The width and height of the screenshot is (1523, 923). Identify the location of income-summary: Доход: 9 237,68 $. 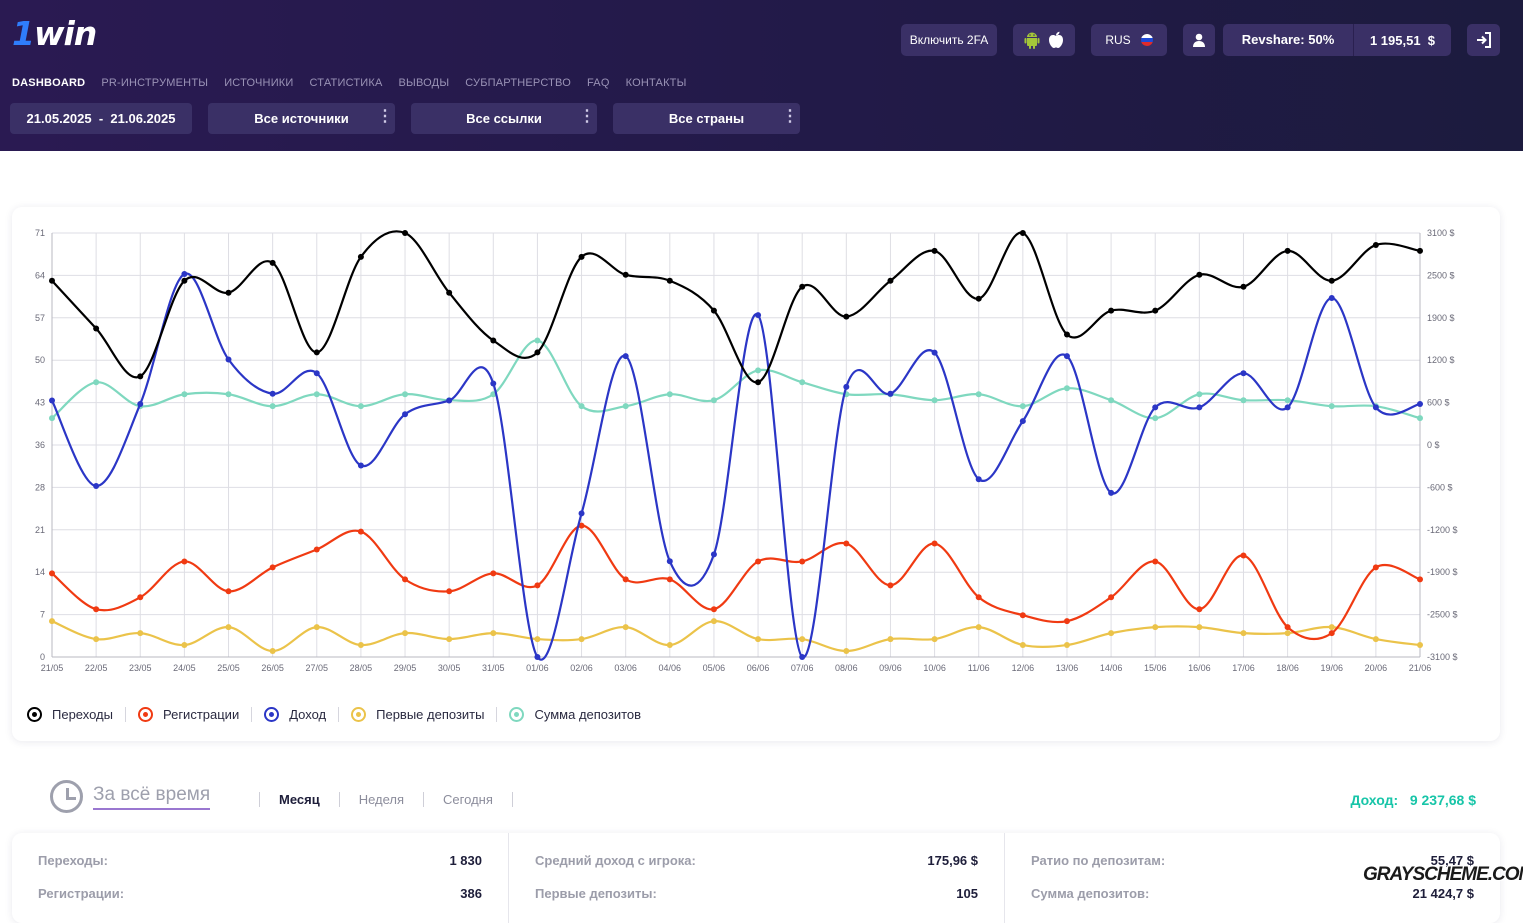
(1413, 800).